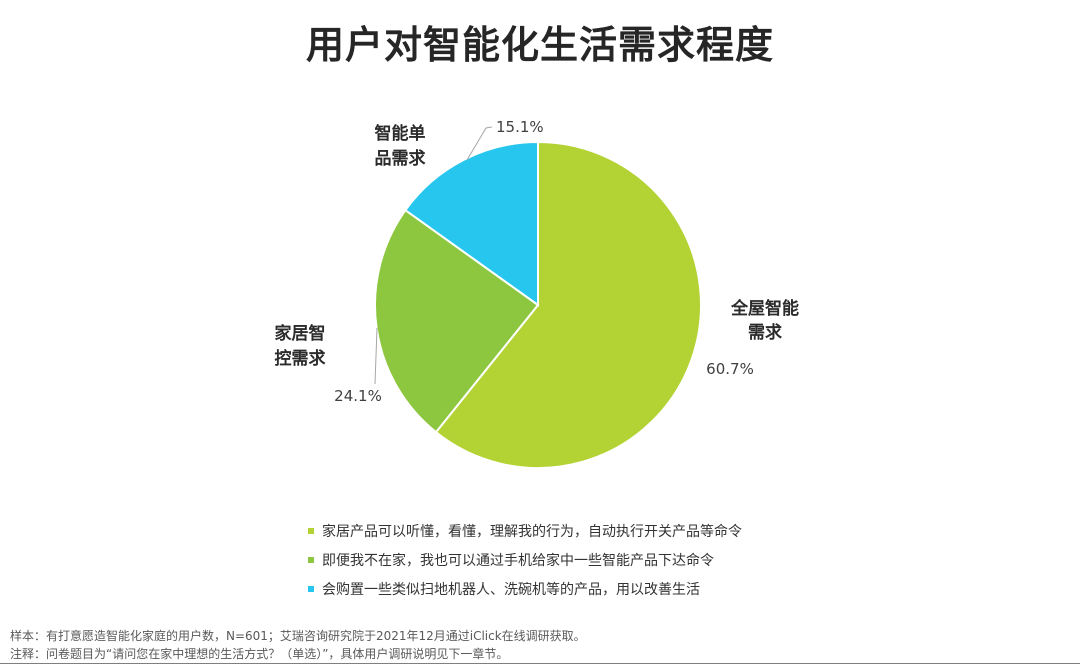  What do you see at coordinates (518, 560) in the screenshot?
I see `legend-label: 即便我不在家，我也可以通过手机给家中一些智能产品下达命令` at bounding box center [518, 560].